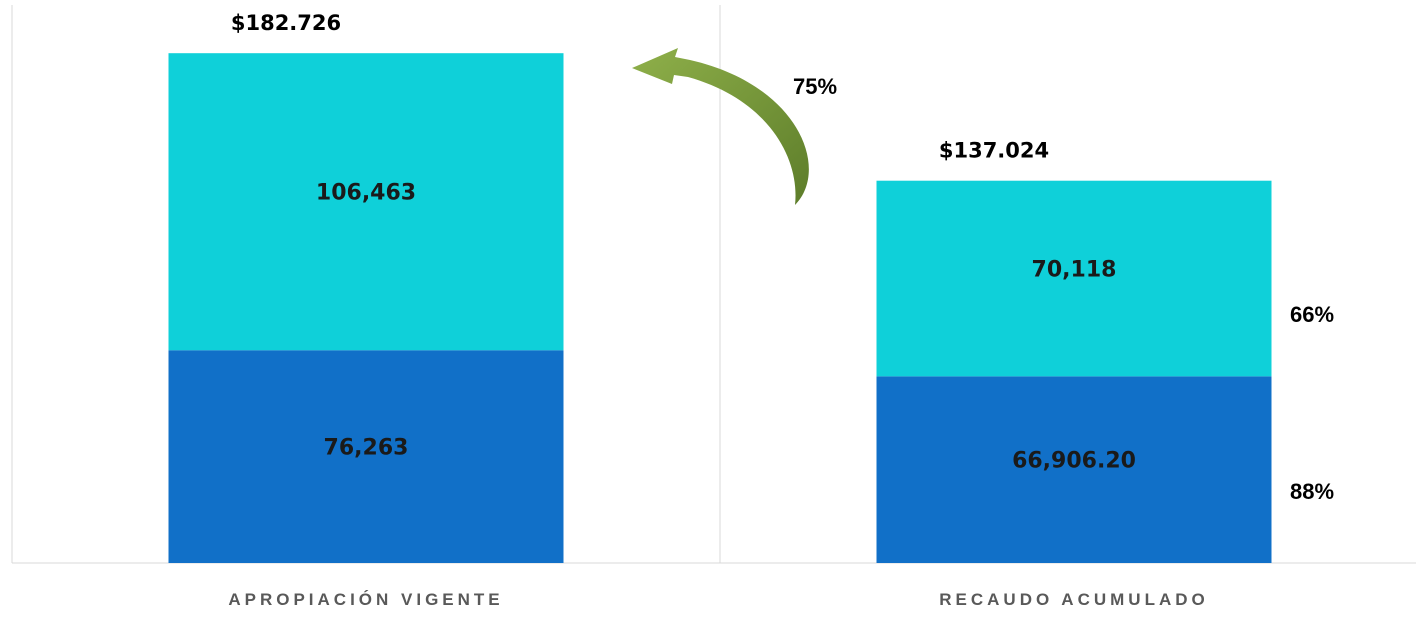 The width and height of the screenshot is (1416, 641). I want to click on value-label: 66,906.20, so click(1074, 461).